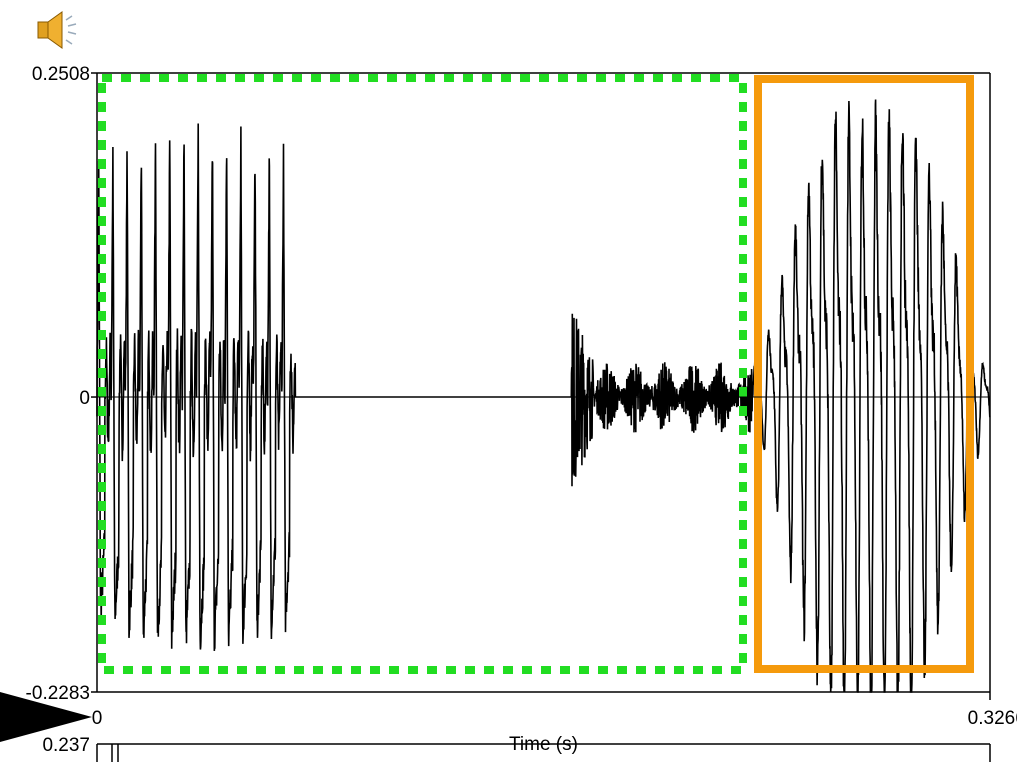  Describe the element at coordinates (66, 745) in the screenshot. I see `lower-panel-tick-label: 0.237` at that location.